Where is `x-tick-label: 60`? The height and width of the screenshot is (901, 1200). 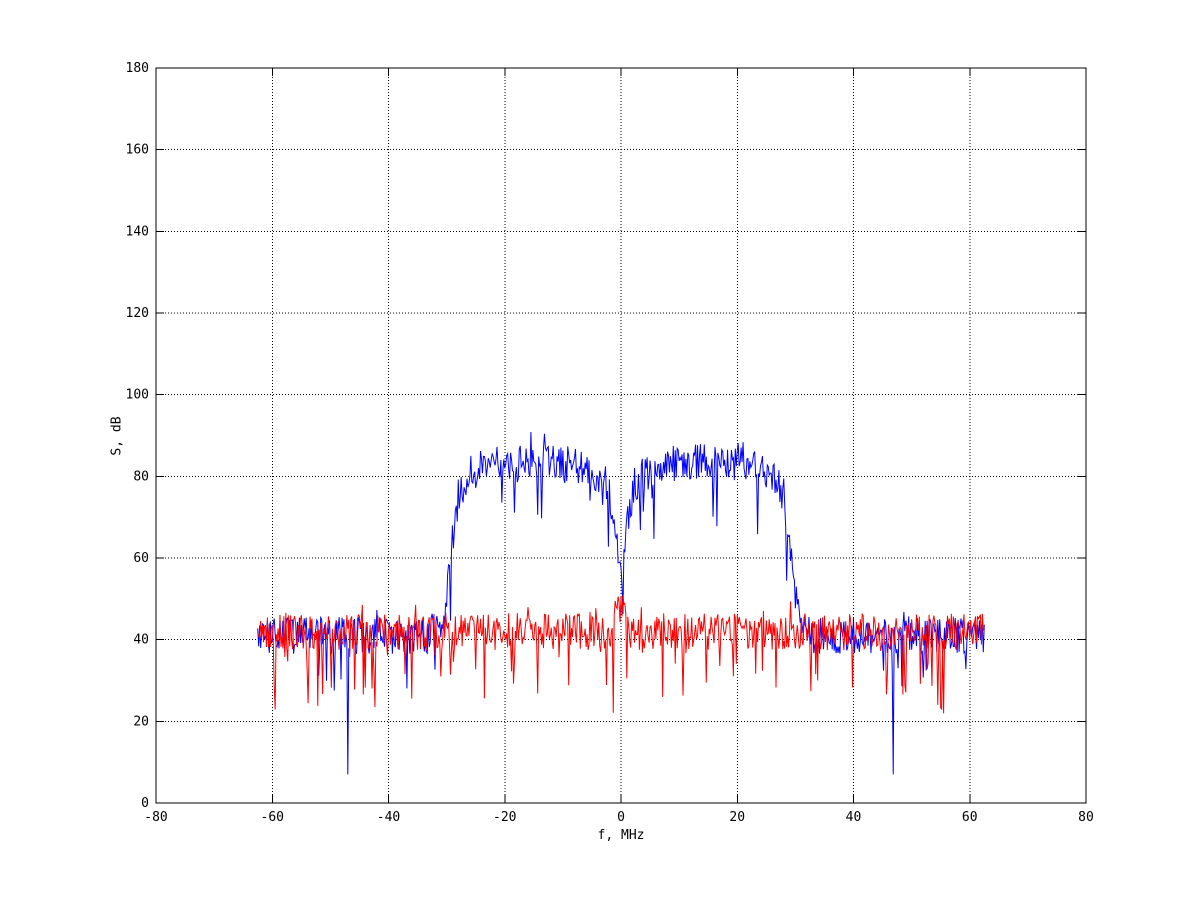
x-tick-label: 60 is located at coordinates (970, 817).